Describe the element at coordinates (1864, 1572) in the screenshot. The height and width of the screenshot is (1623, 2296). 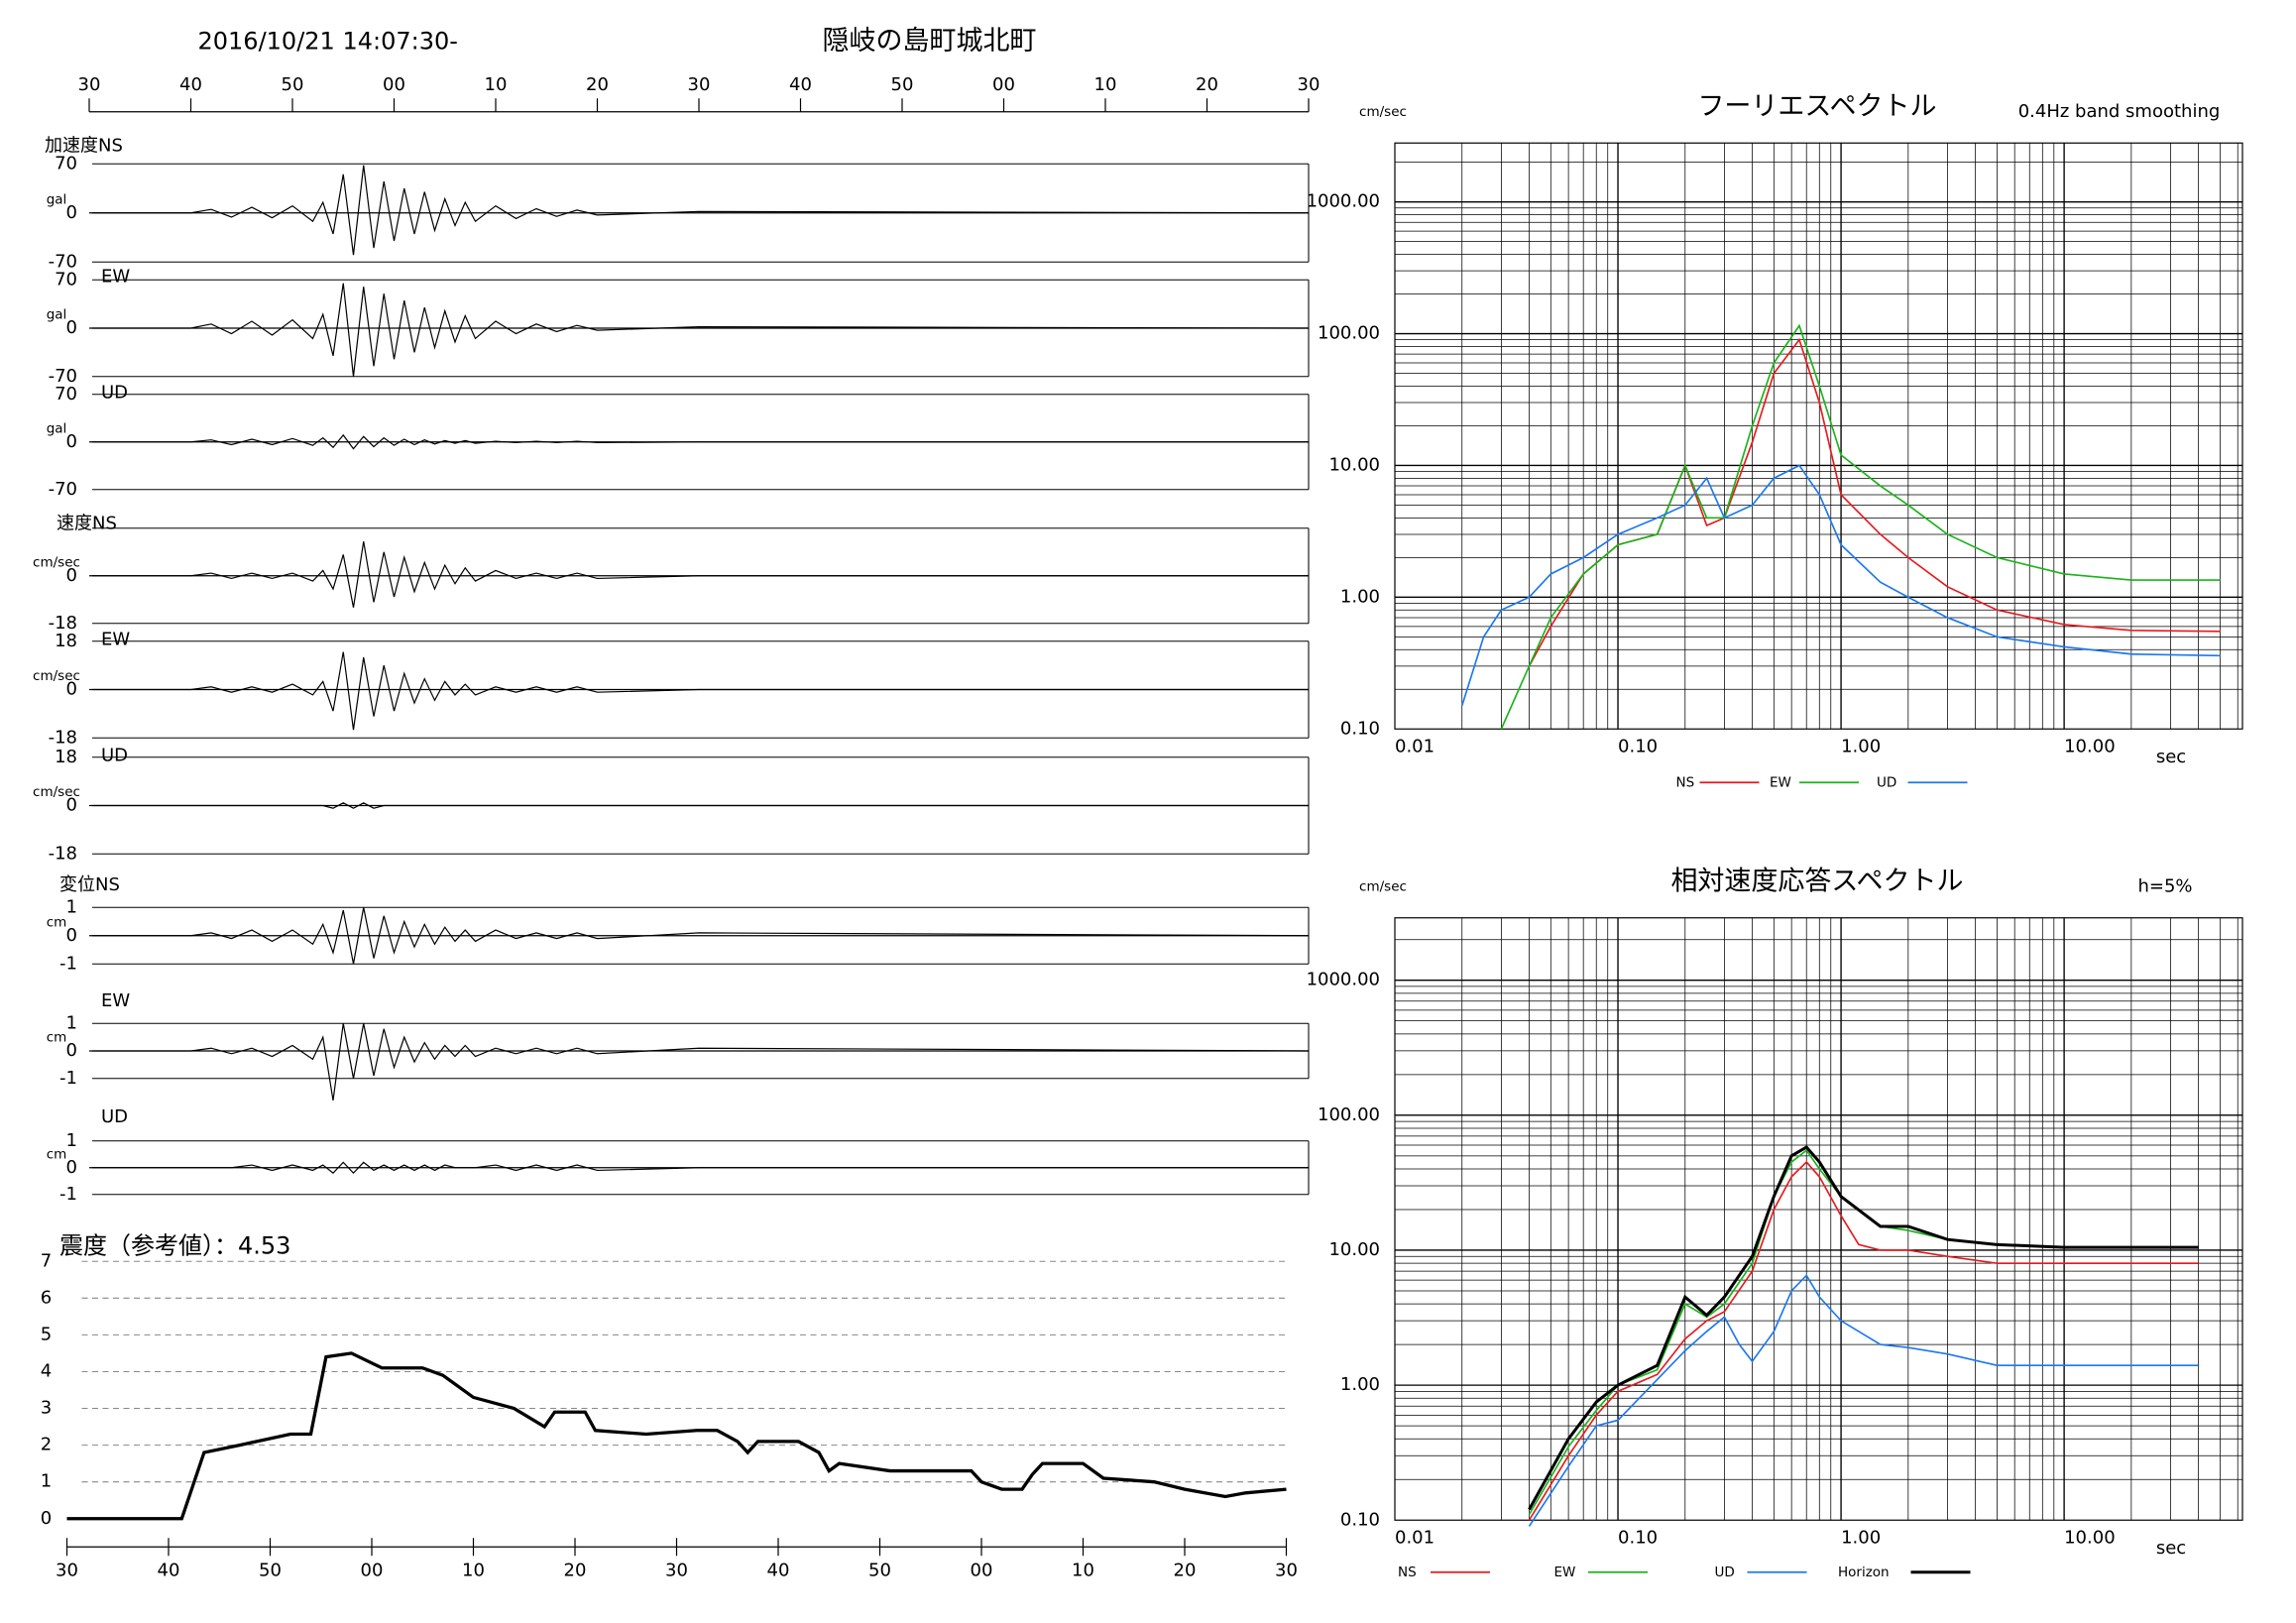
I see `legend-label: Horizon` at that location.